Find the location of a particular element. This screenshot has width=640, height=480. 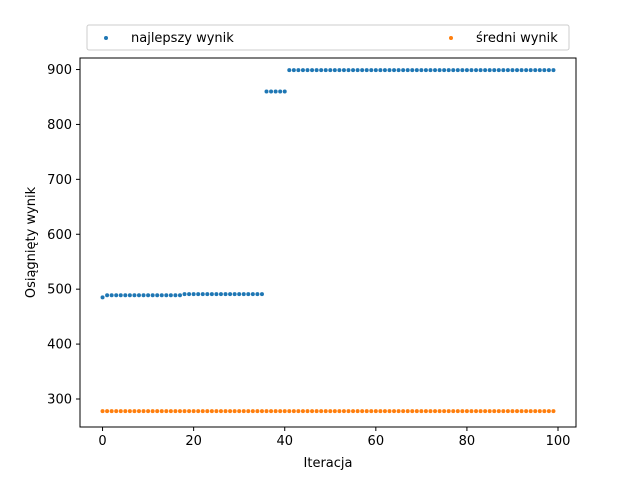

x-tick-label: 60 is located at coordinates (376, 441).